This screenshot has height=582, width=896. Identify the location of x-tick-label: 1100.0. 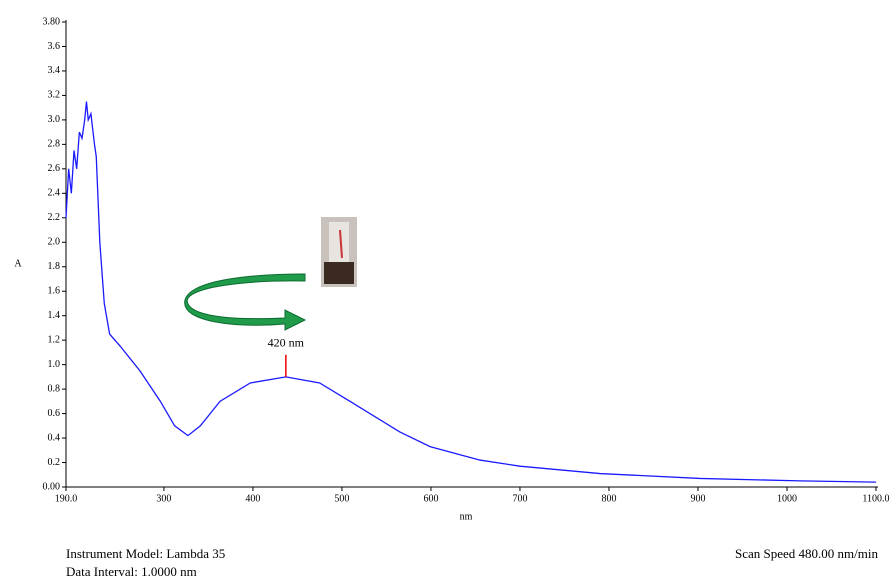
(875, 498).